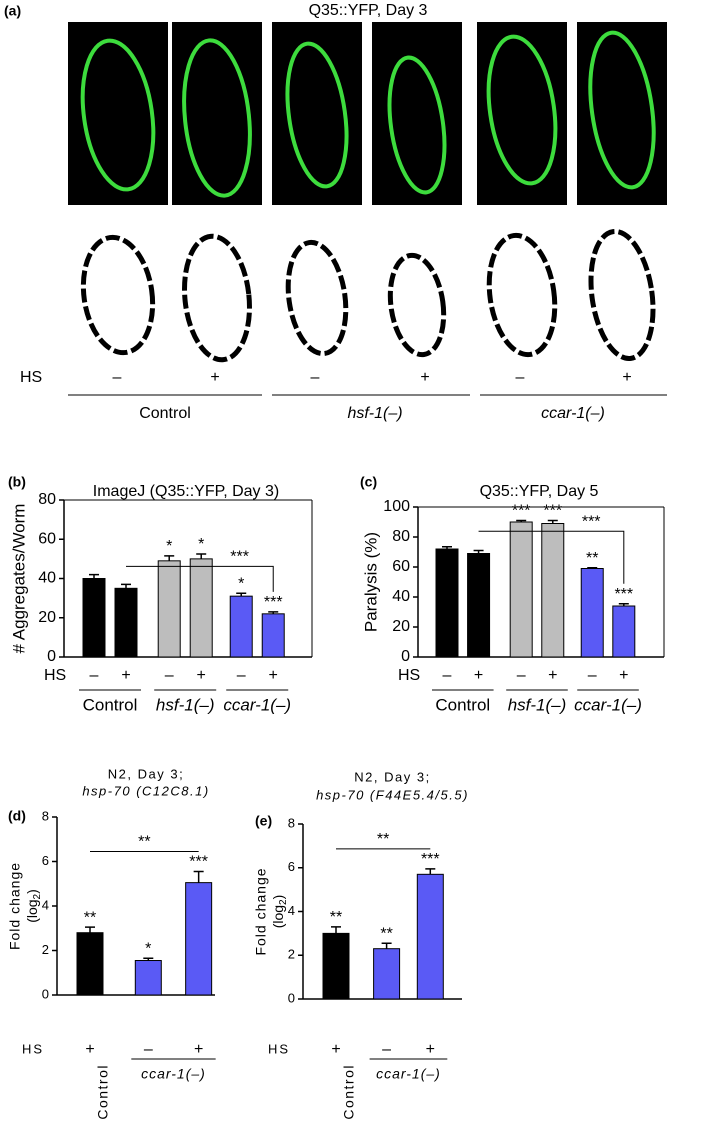 The image size is (709, 1125). Describe the element at coordinates (368, 10) in the screenshot. I see `panel-title: Q35::YFP, Day 3` at that location.